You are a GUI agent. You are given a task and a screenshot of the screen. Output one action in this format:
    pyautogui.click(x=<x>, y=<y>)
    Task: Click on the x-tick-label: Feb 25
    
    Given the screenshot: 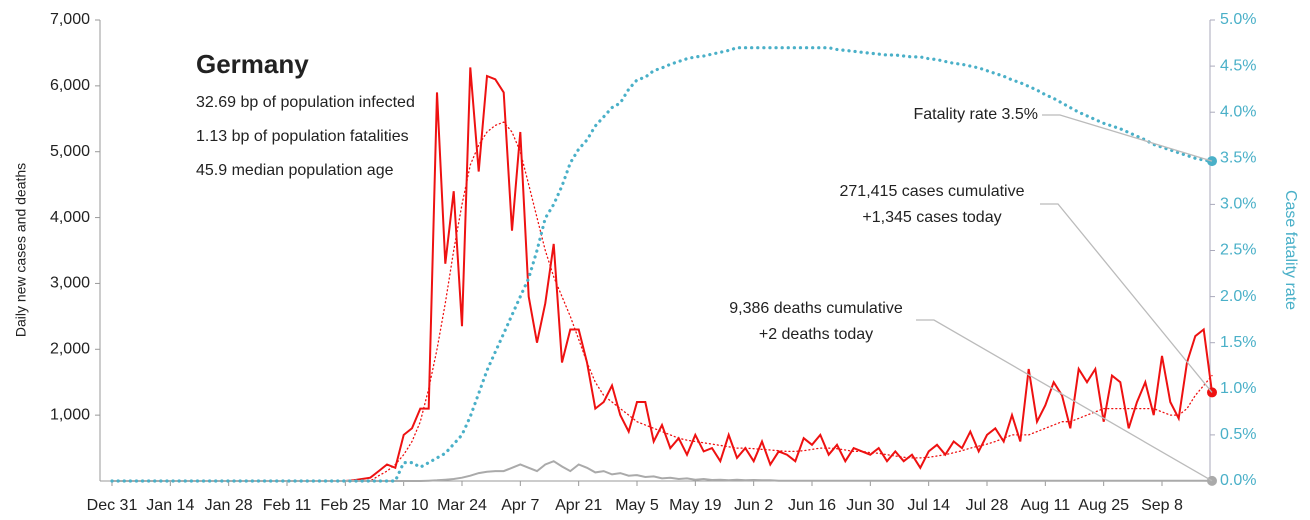 What is the action you would take?
    pyautogui.click(x=345, y=505)
    